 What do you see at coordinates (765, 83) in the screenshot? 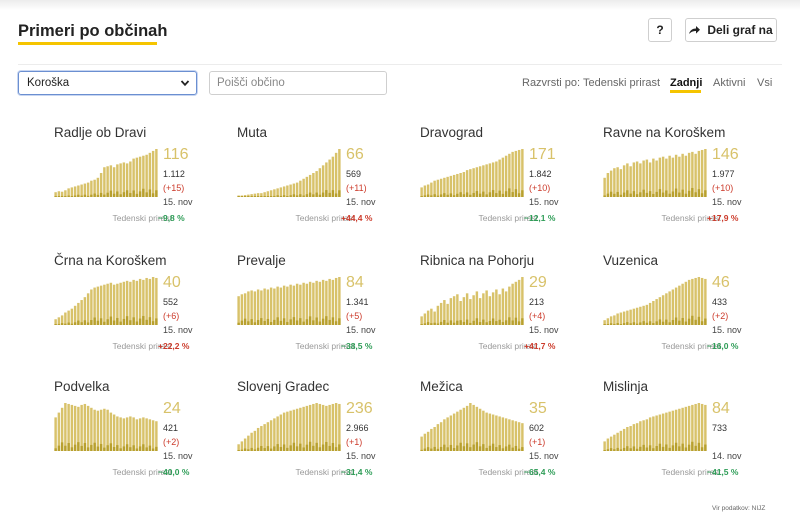
I see `sort-option-all: Vsi` at bounding box center [765, 83].